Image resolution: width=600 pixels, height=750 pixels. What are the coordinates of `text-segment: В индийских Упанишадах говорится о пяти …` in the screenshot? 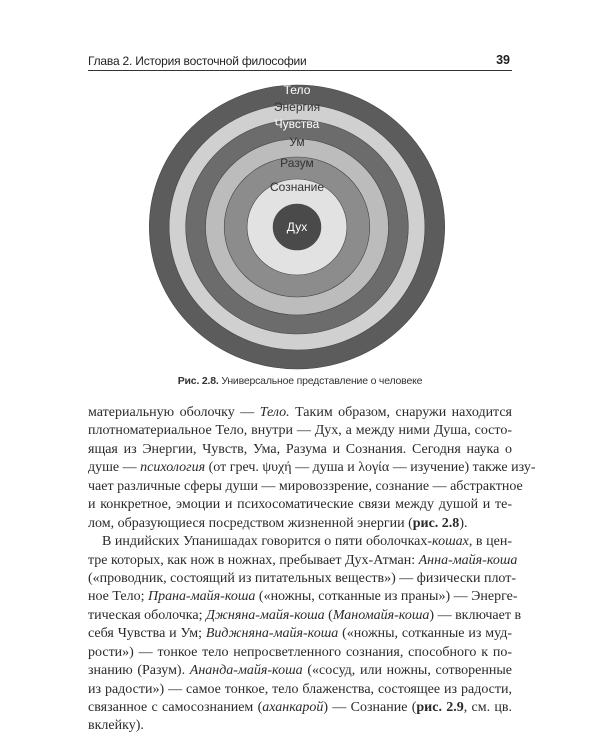 It's located at (267, 542).